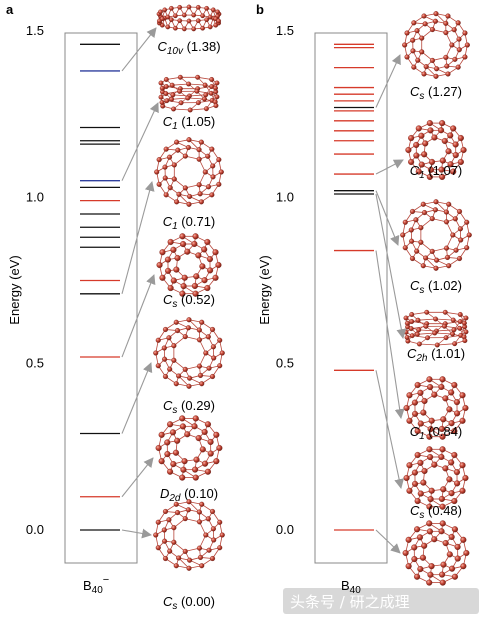 Image resolution: width=489 pixels, height=623 pixels. I want to click on x-axis-label: B40−, so click(96, 585).